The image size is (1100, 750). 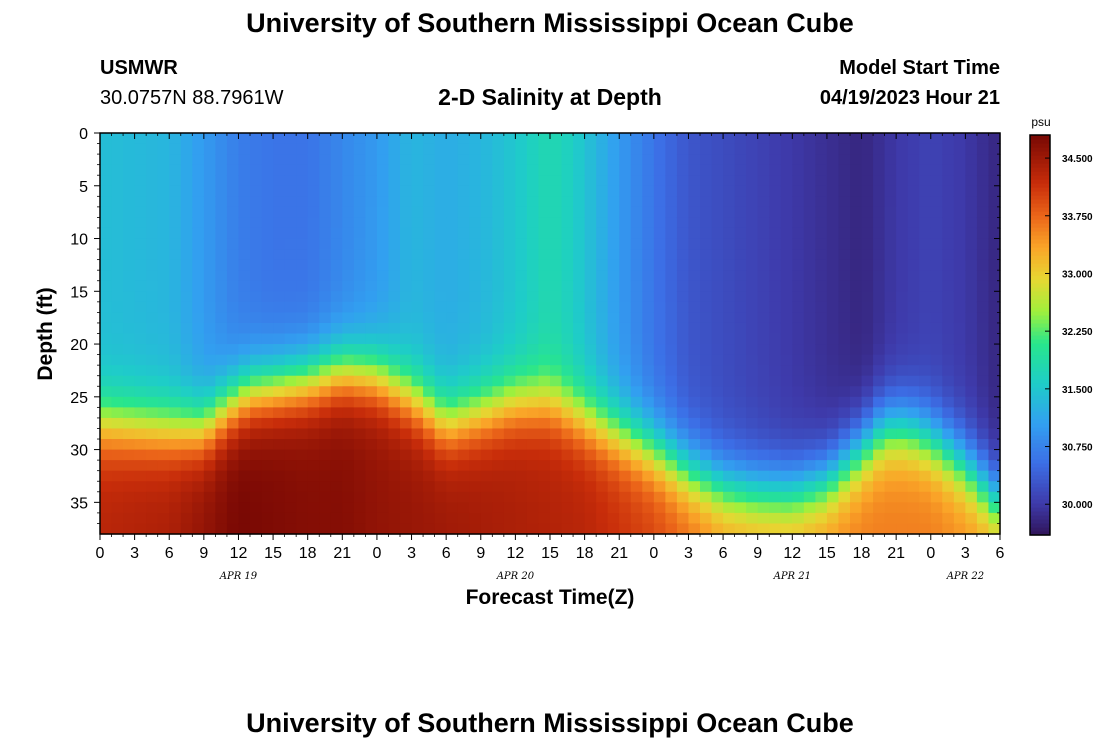 I want to click on y-tick-label: 25, so click(x=79, y=398).